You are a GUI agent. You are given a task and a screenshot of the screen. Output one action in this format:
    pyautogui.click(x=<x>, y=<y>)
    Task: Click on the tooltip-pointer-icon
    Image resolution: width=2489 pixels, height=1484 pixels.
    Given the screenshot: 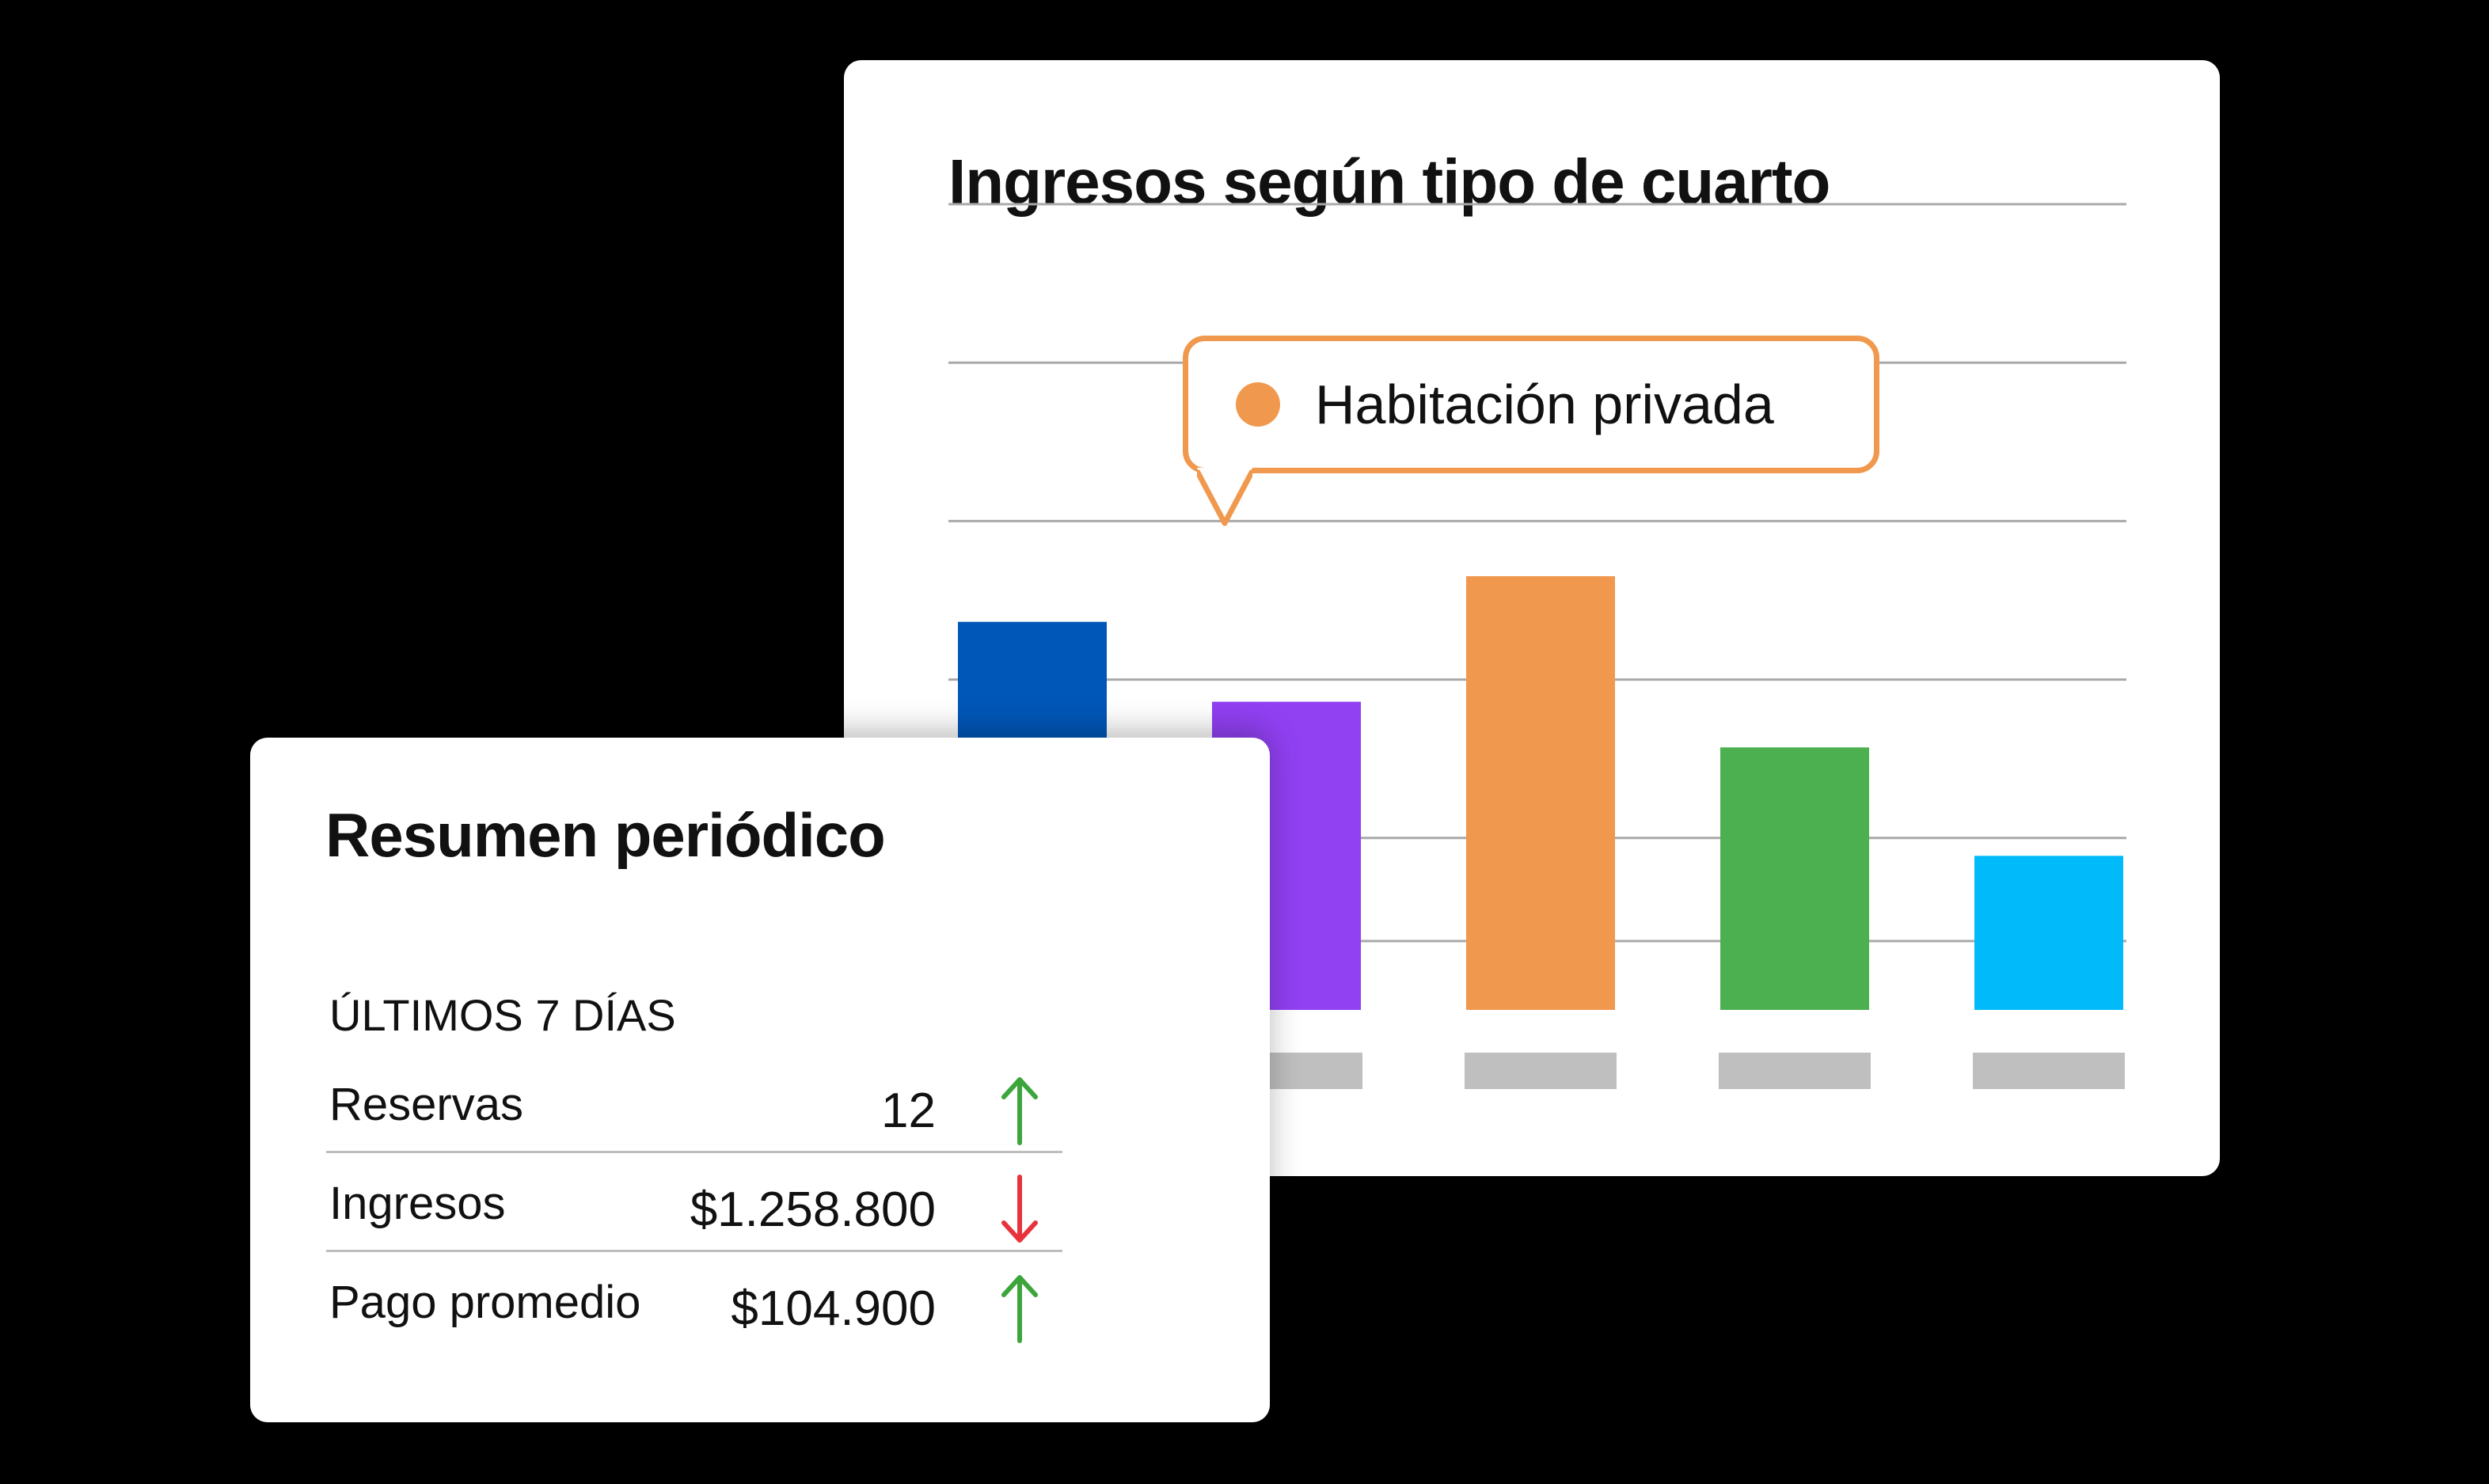 What is the action you would take?
    pyautogui.click(x=1224, y=497)
    